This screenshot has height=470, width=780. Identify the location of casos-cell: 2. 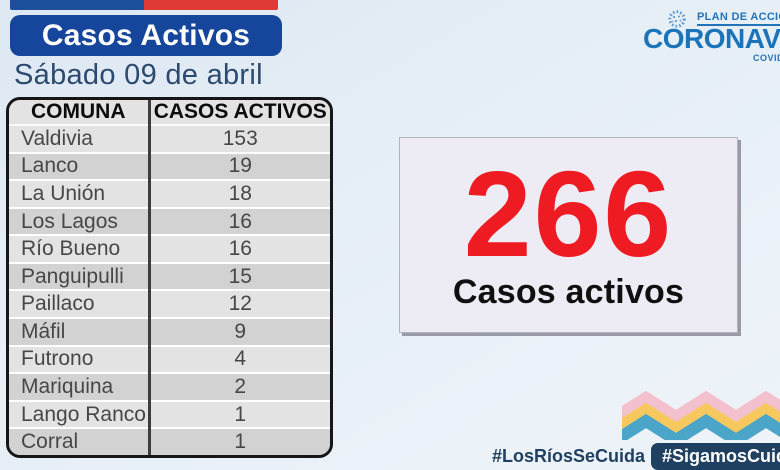
(239, 387).